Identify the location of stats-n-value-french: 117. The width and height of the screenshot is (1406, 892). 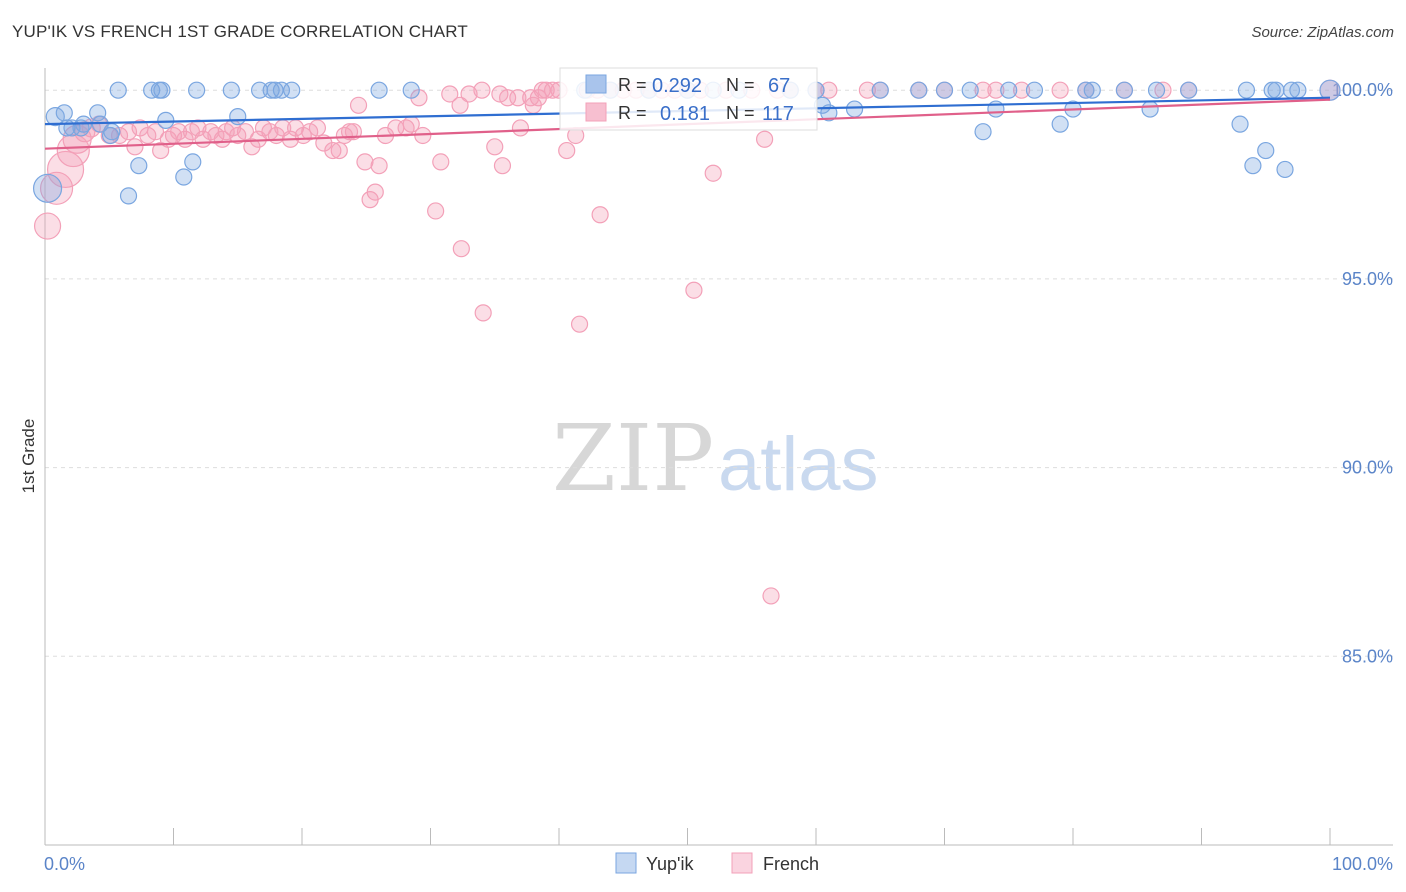
(778, 114).